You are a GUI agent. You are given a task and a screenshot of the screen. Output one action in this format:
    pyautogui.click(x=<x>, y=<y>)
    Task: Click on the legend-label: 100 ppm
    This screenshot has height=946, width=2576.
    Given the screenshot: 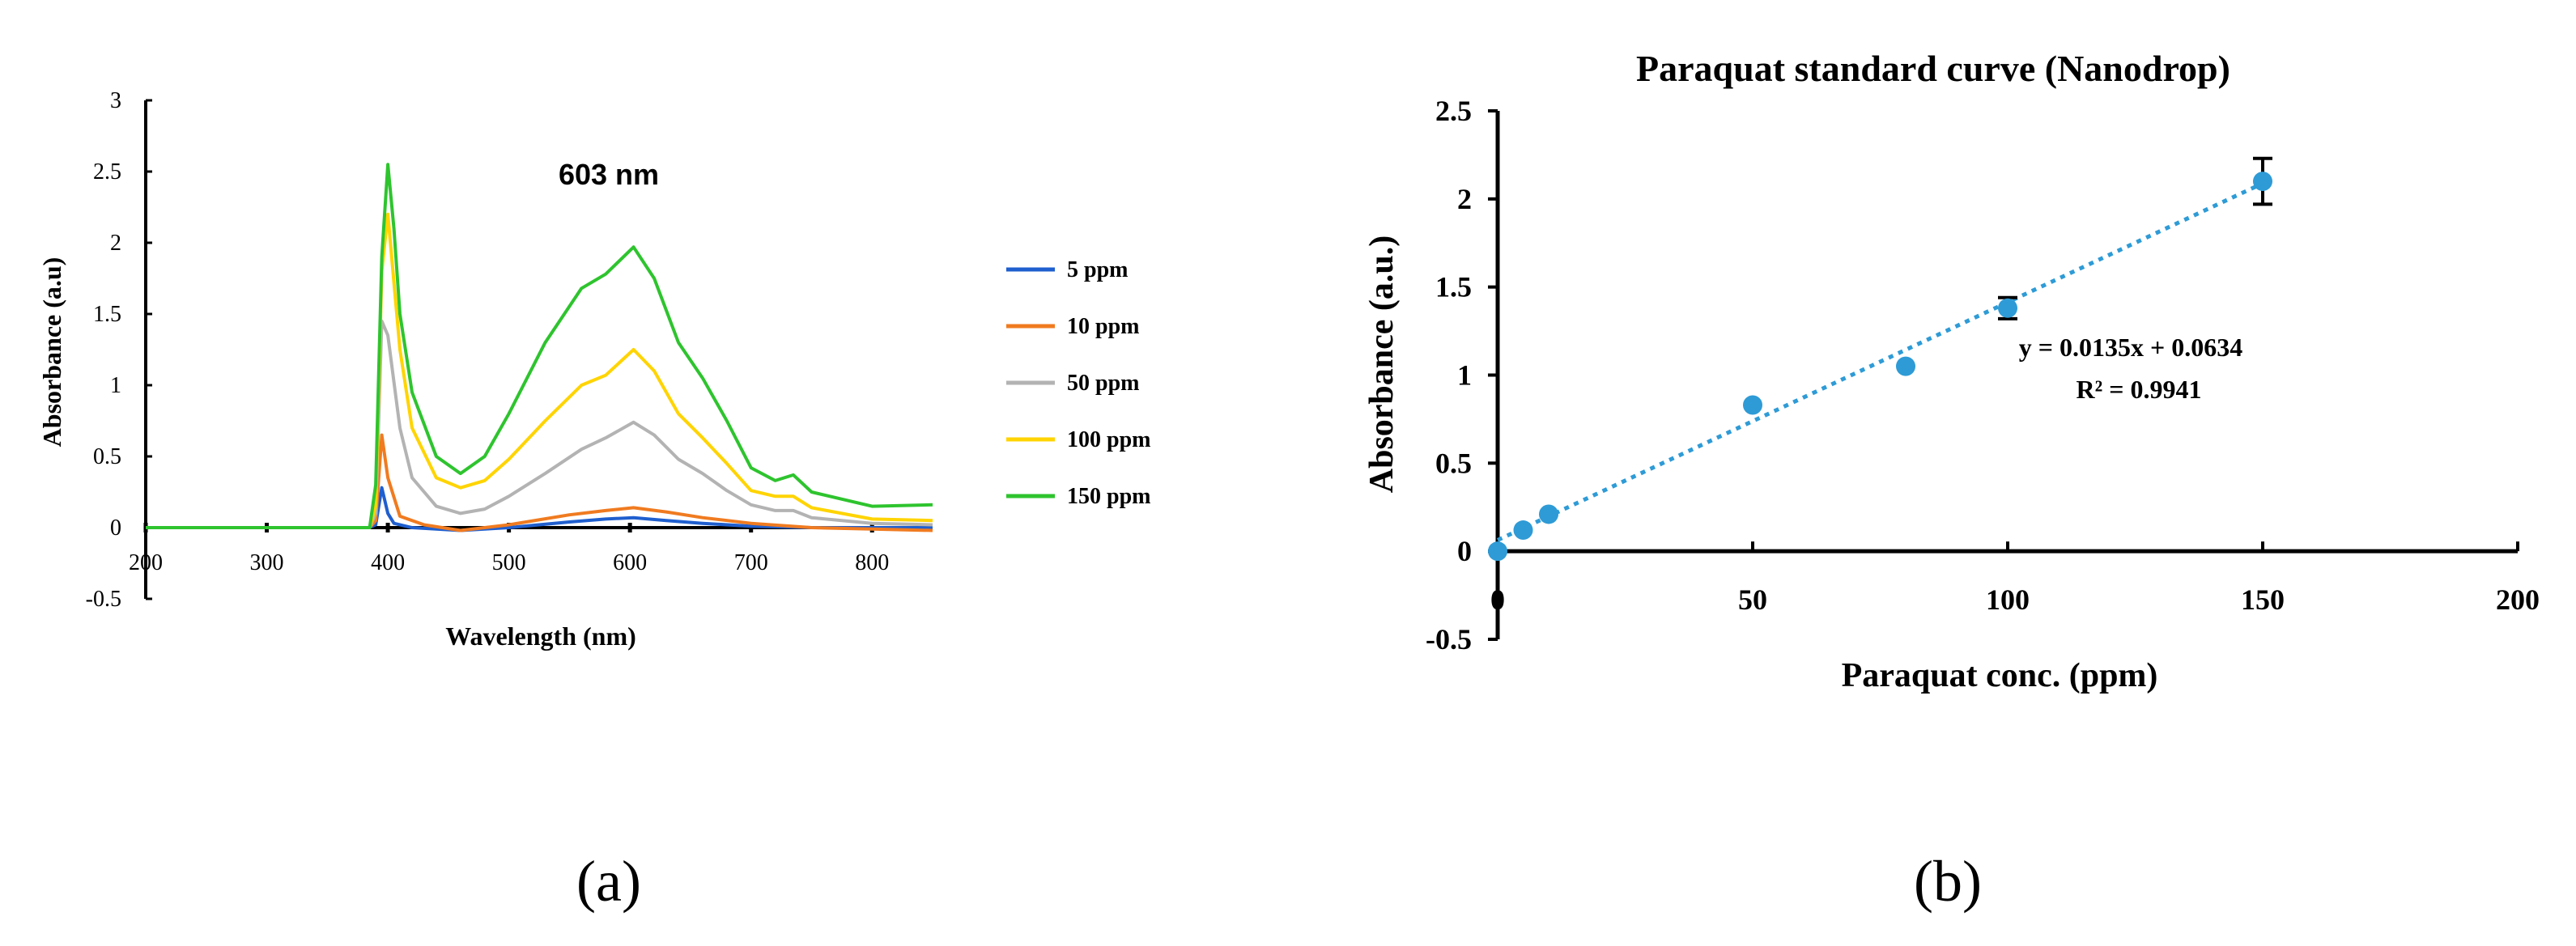 What is the action you would take?
    pyautogui.click(x=1108, y=439)
    